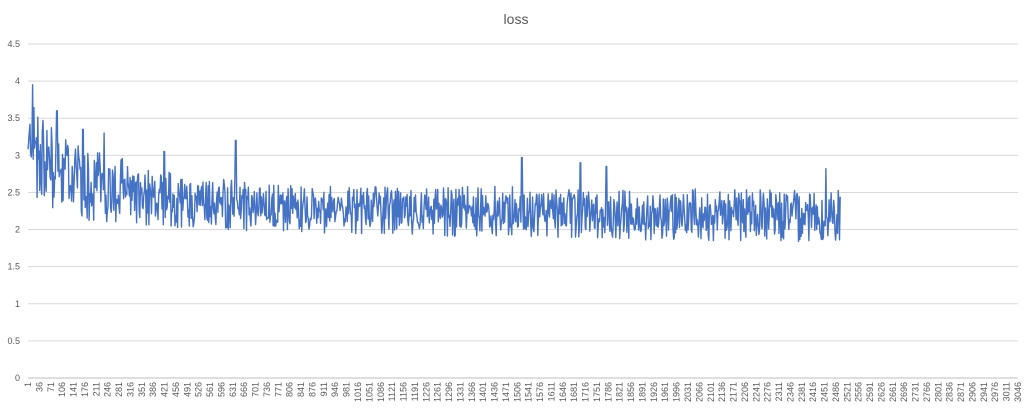  What do you see at coordinates (768, 392) in the screenshot?
I see `x-tick-label: 2276` at bounding box center [768, 392].